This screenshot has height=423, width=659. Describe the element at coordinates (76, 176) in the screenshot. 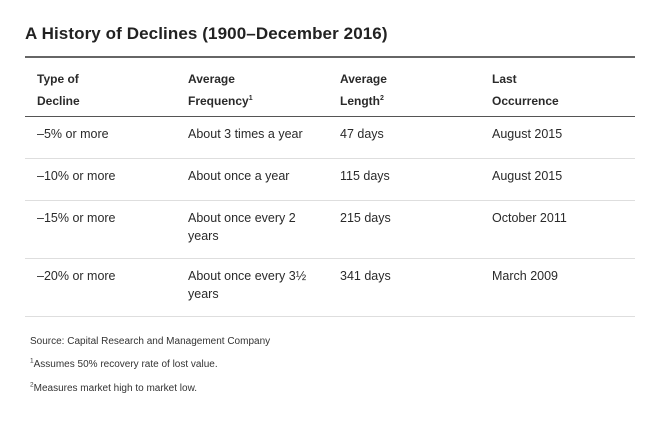

I see `decline-cell: –10% or more` at that location.